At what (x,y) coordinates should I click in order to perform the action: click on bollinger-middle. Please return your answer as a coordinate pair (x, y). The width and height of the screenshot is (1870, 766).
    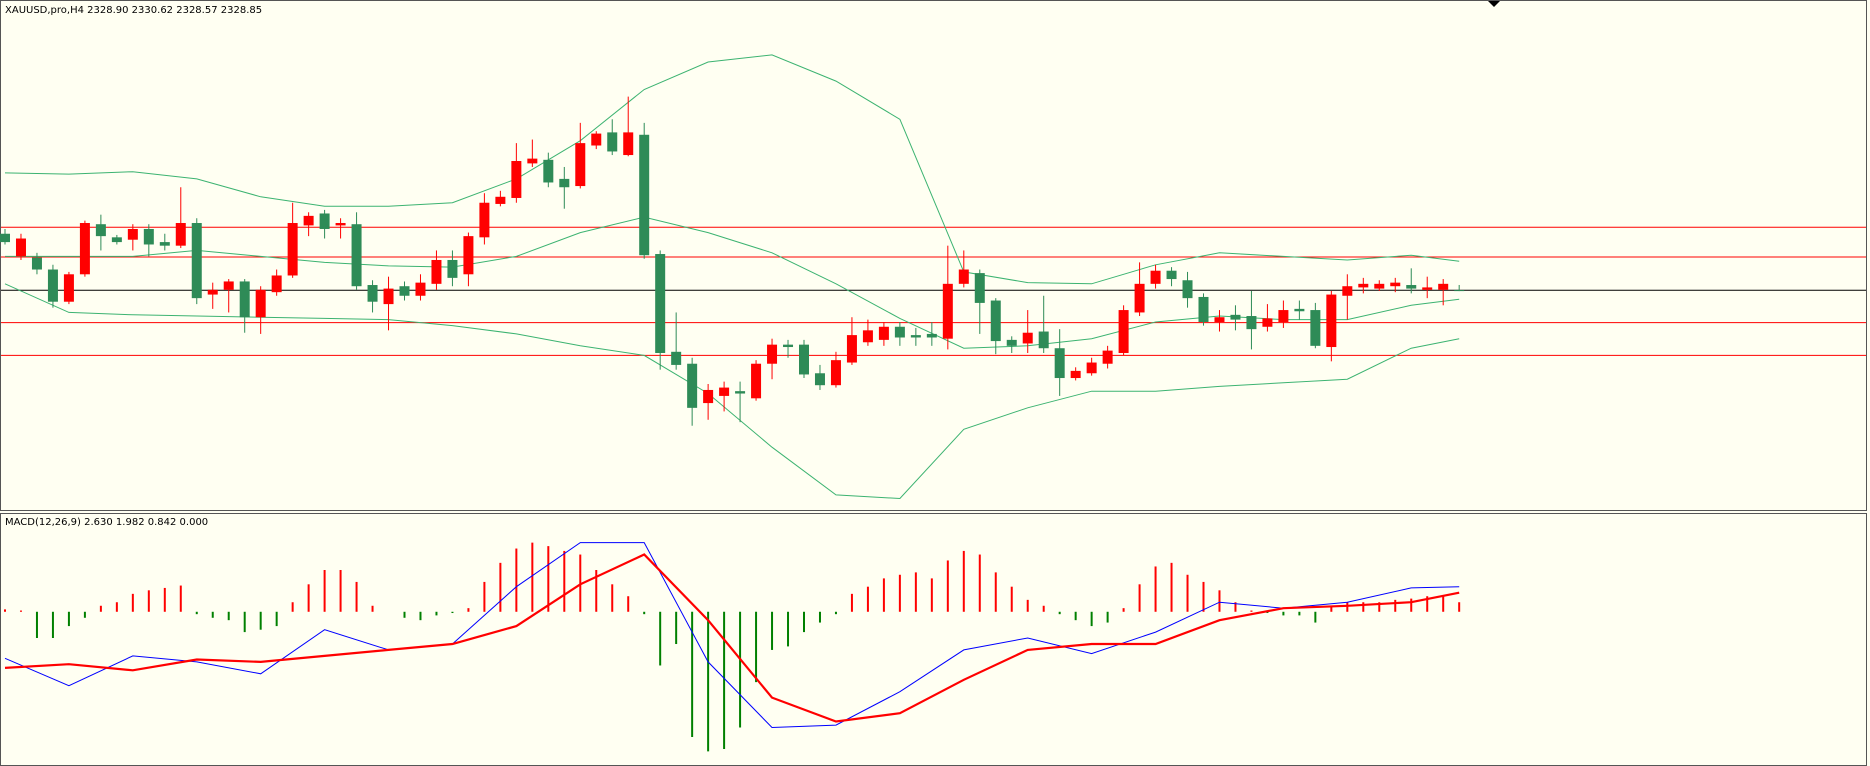
    Looking at the image, I should click on (732, 282).